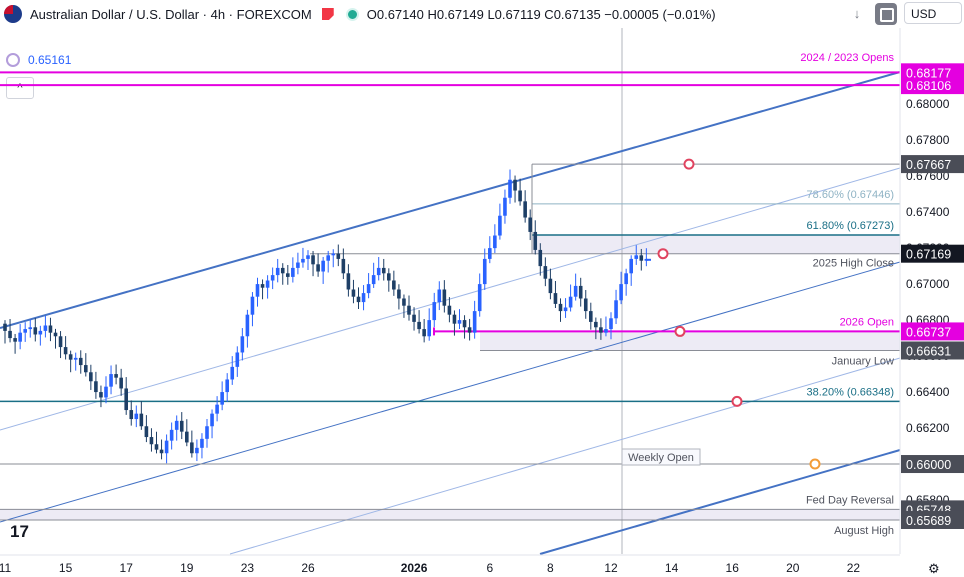 The image size is (964, 577). Describe the element at coordinates (847, 58) in the screenshot. I see `opens-label: 2024 / 2023 Opens` at that location.